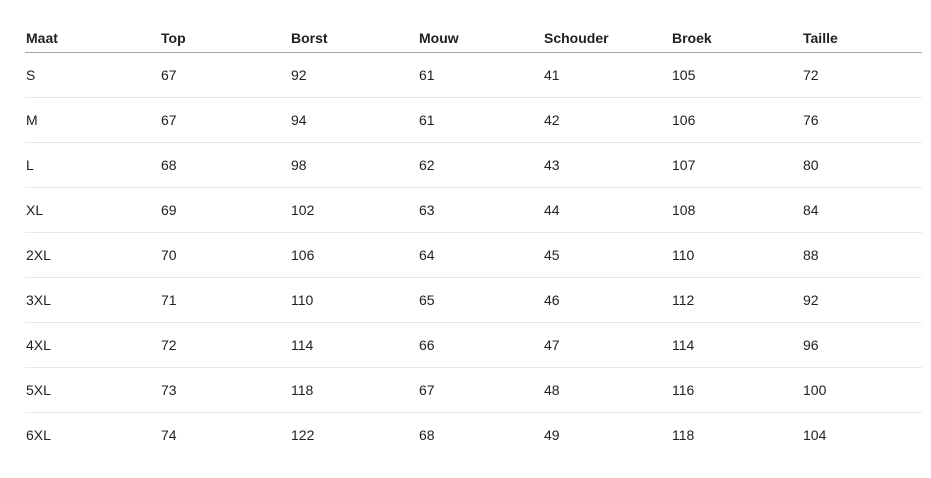 The image size is (931, 478). I want to click on cell-broek: 106, so click(736, 120).